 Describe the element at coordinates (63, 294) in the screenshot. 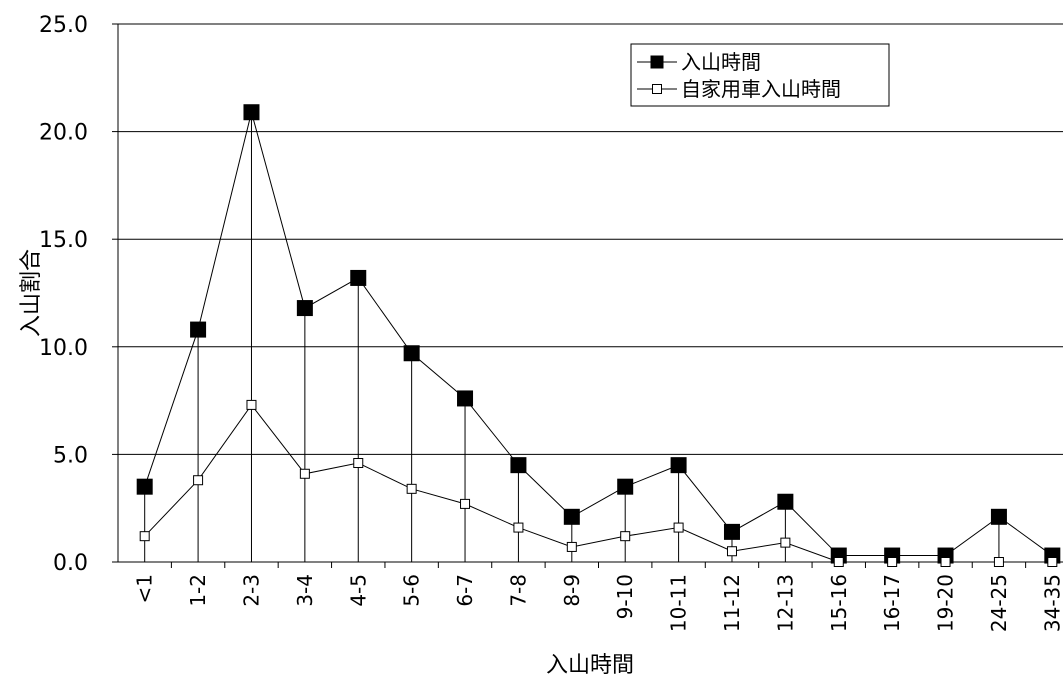

I see `y-tick-labels: 0.0 5.0 10.0 15.0 20.0 25.0` at that location.